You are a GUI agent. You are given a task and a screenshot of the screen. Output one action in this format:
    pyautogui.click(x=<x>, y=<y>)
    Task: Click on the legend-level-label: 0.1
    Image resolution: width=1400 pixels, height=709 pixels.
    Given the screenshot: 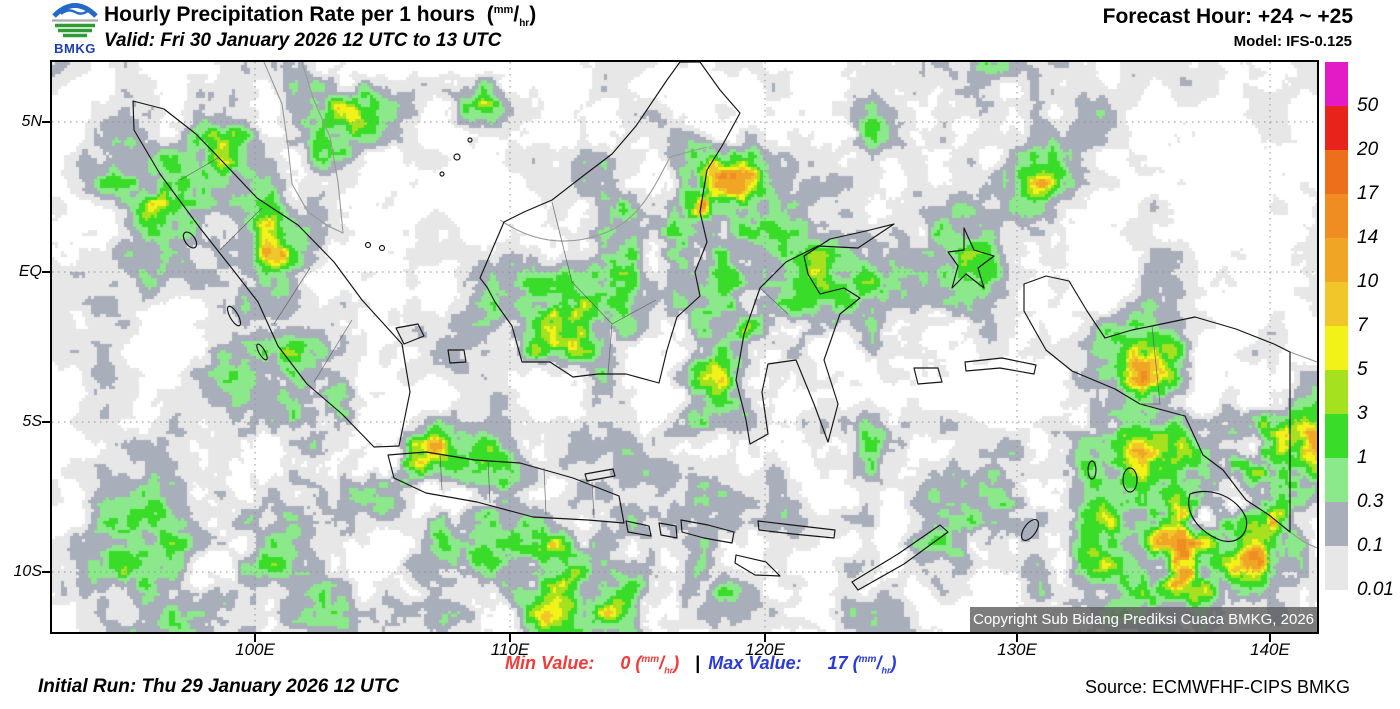 What is the action you would take?
    pyautogui.click(x=1370, y=545)
    